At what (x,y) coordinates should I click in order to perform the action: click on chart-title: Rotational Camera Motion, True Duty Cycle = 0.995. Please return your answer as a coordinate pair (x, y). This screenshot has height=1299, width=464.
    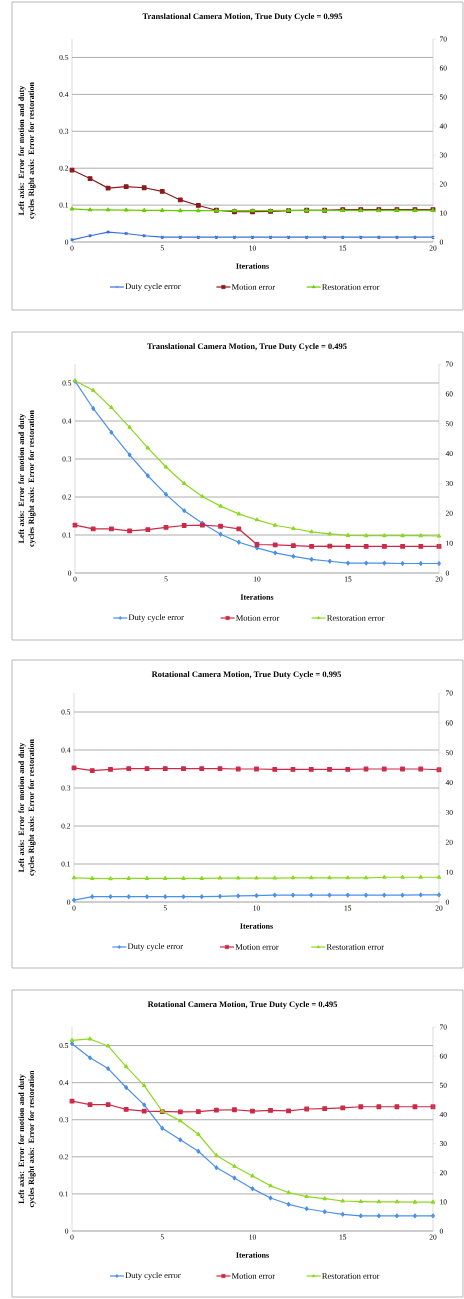
    Looking at the image, I should click on (246, 675).